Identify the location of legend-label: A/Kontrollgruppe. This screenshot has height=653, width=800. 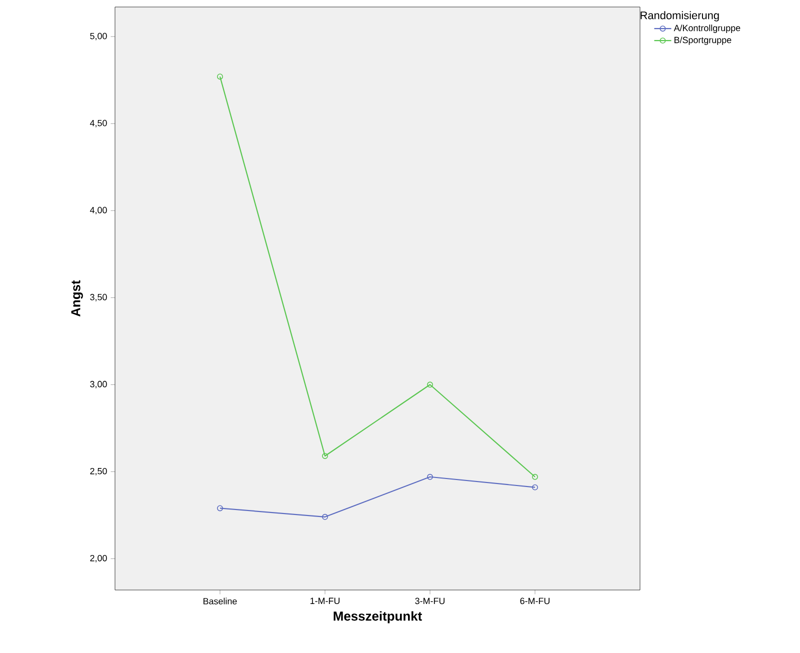
(707, 28).